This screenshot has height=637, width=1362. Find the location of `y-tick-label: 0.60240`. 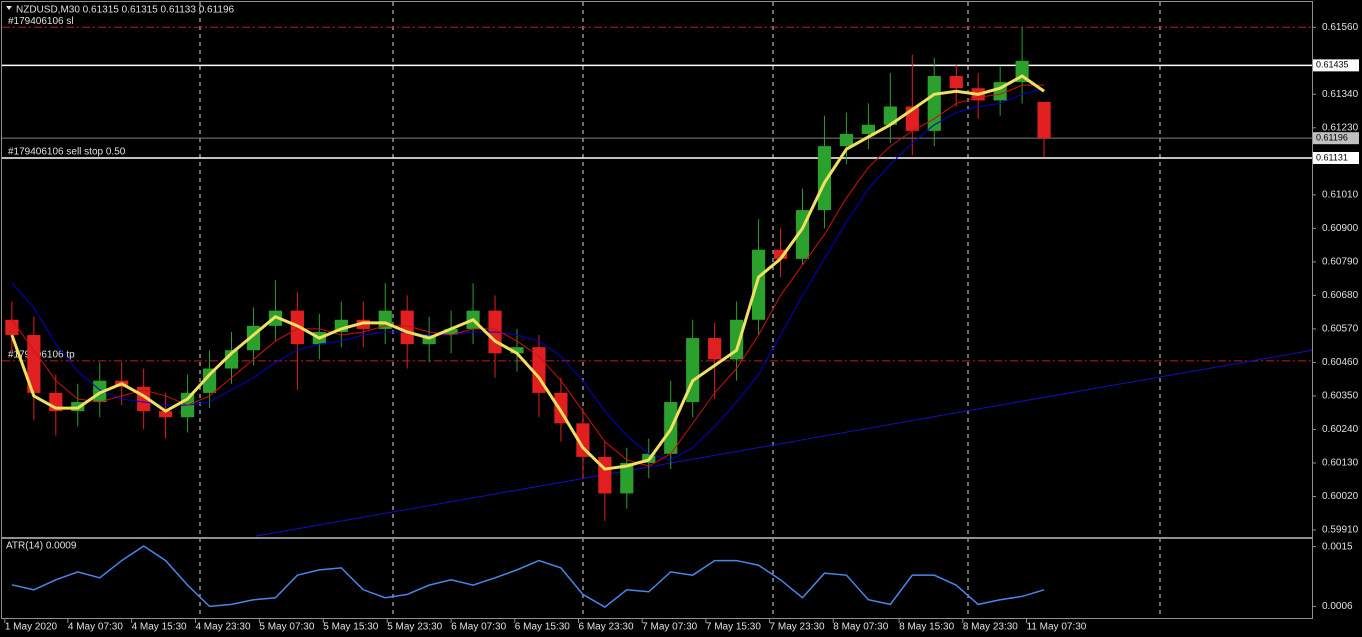

y-tick-label: 0.60240 is located at coordinates (1340, 429).